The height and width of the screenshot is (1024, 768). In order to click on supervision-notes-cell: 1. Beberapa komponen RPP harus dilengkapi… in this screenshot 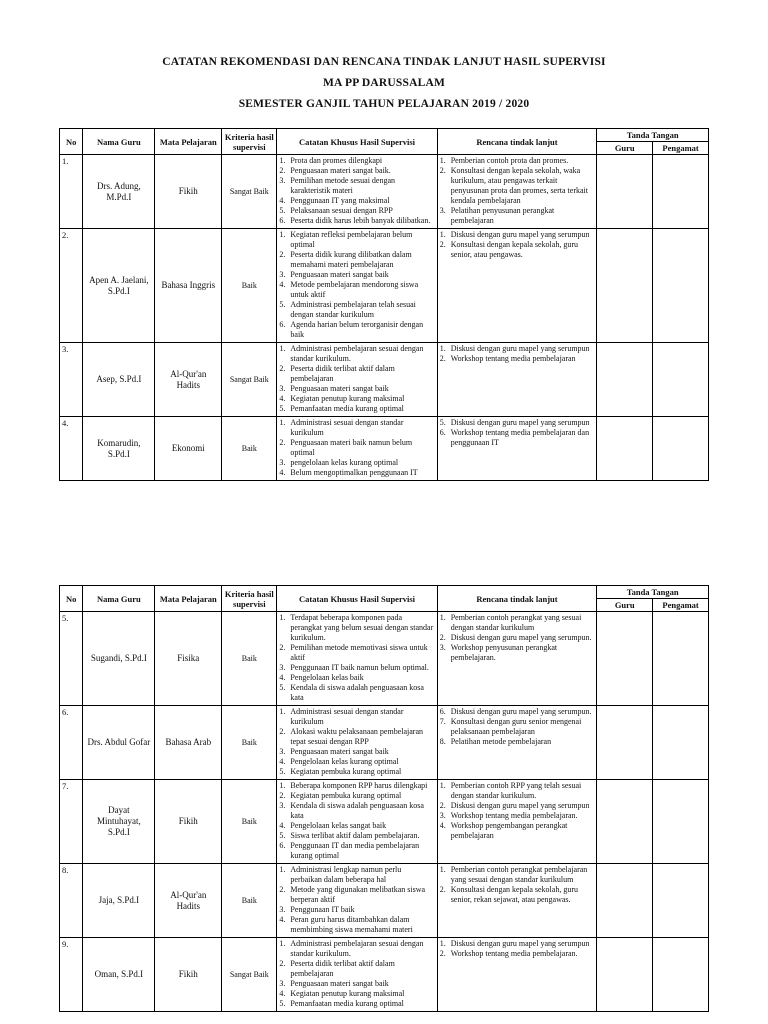, I will do `click(357, 821)`.